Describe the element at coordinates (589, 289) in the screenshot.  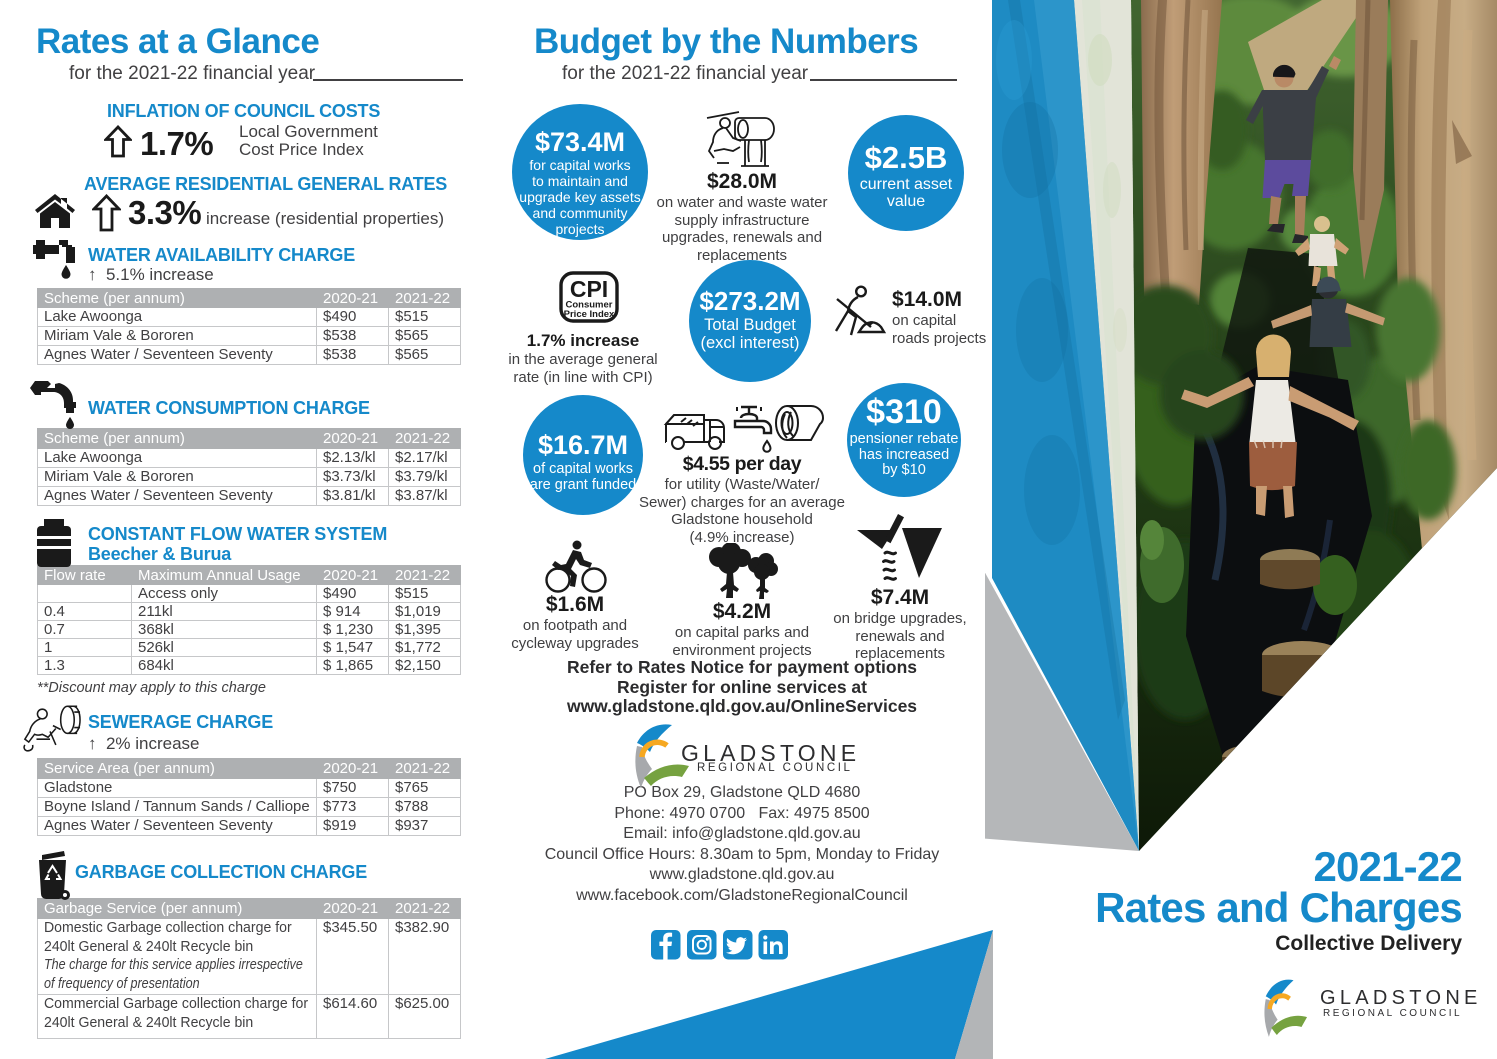
I see `svg-text: CPI` at that location.